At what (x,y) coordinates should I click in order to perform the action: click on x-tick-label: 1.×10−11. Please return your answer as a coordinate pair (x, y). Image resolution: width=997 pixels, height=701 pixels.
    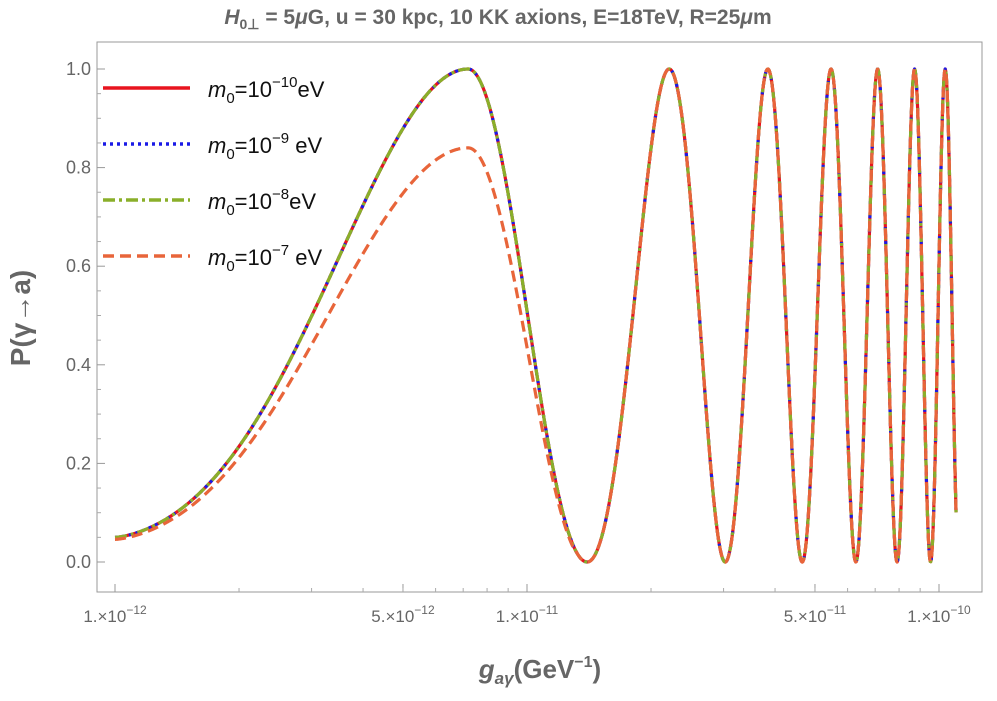
    Looking at the image, I should click on (527, 614).